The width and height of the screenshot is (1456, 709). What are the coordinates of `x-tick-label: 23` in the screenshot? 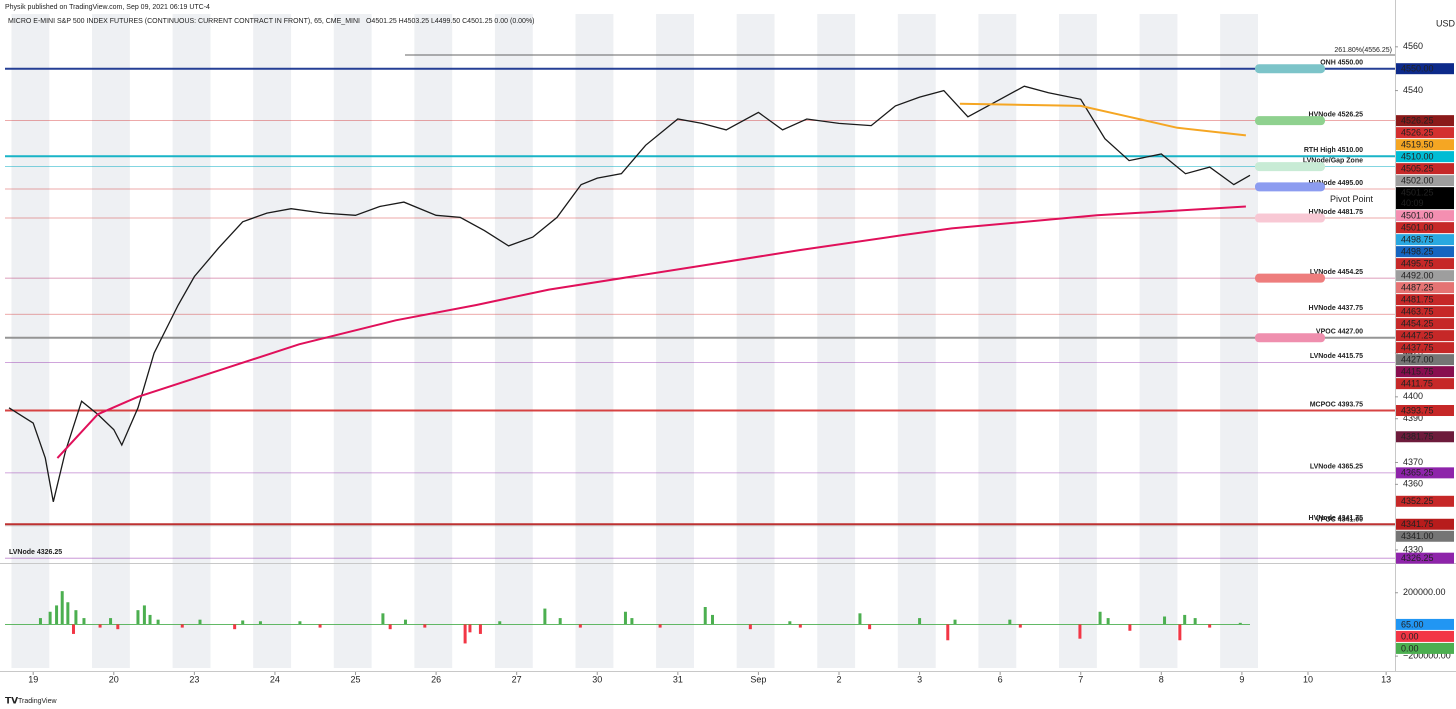 It's located at (194, 679).